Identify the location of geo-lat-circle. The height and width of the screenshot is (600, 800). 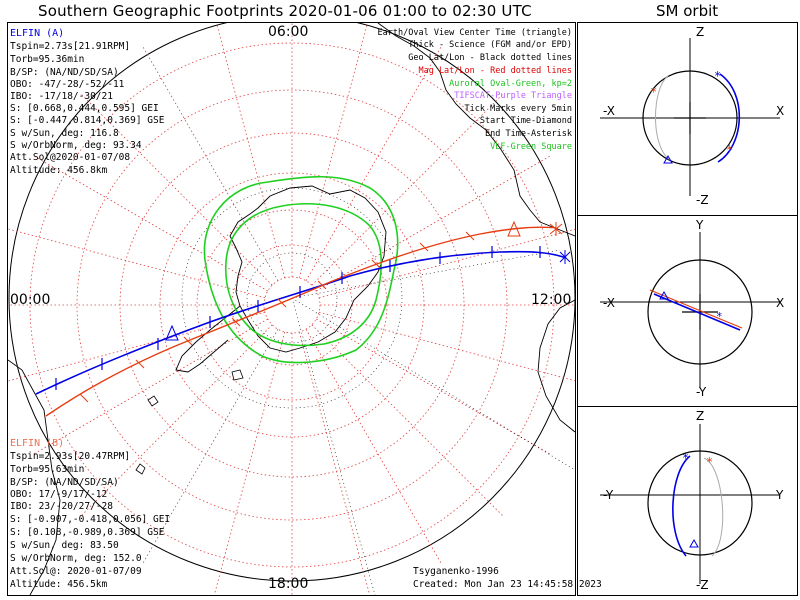
(292, 298).